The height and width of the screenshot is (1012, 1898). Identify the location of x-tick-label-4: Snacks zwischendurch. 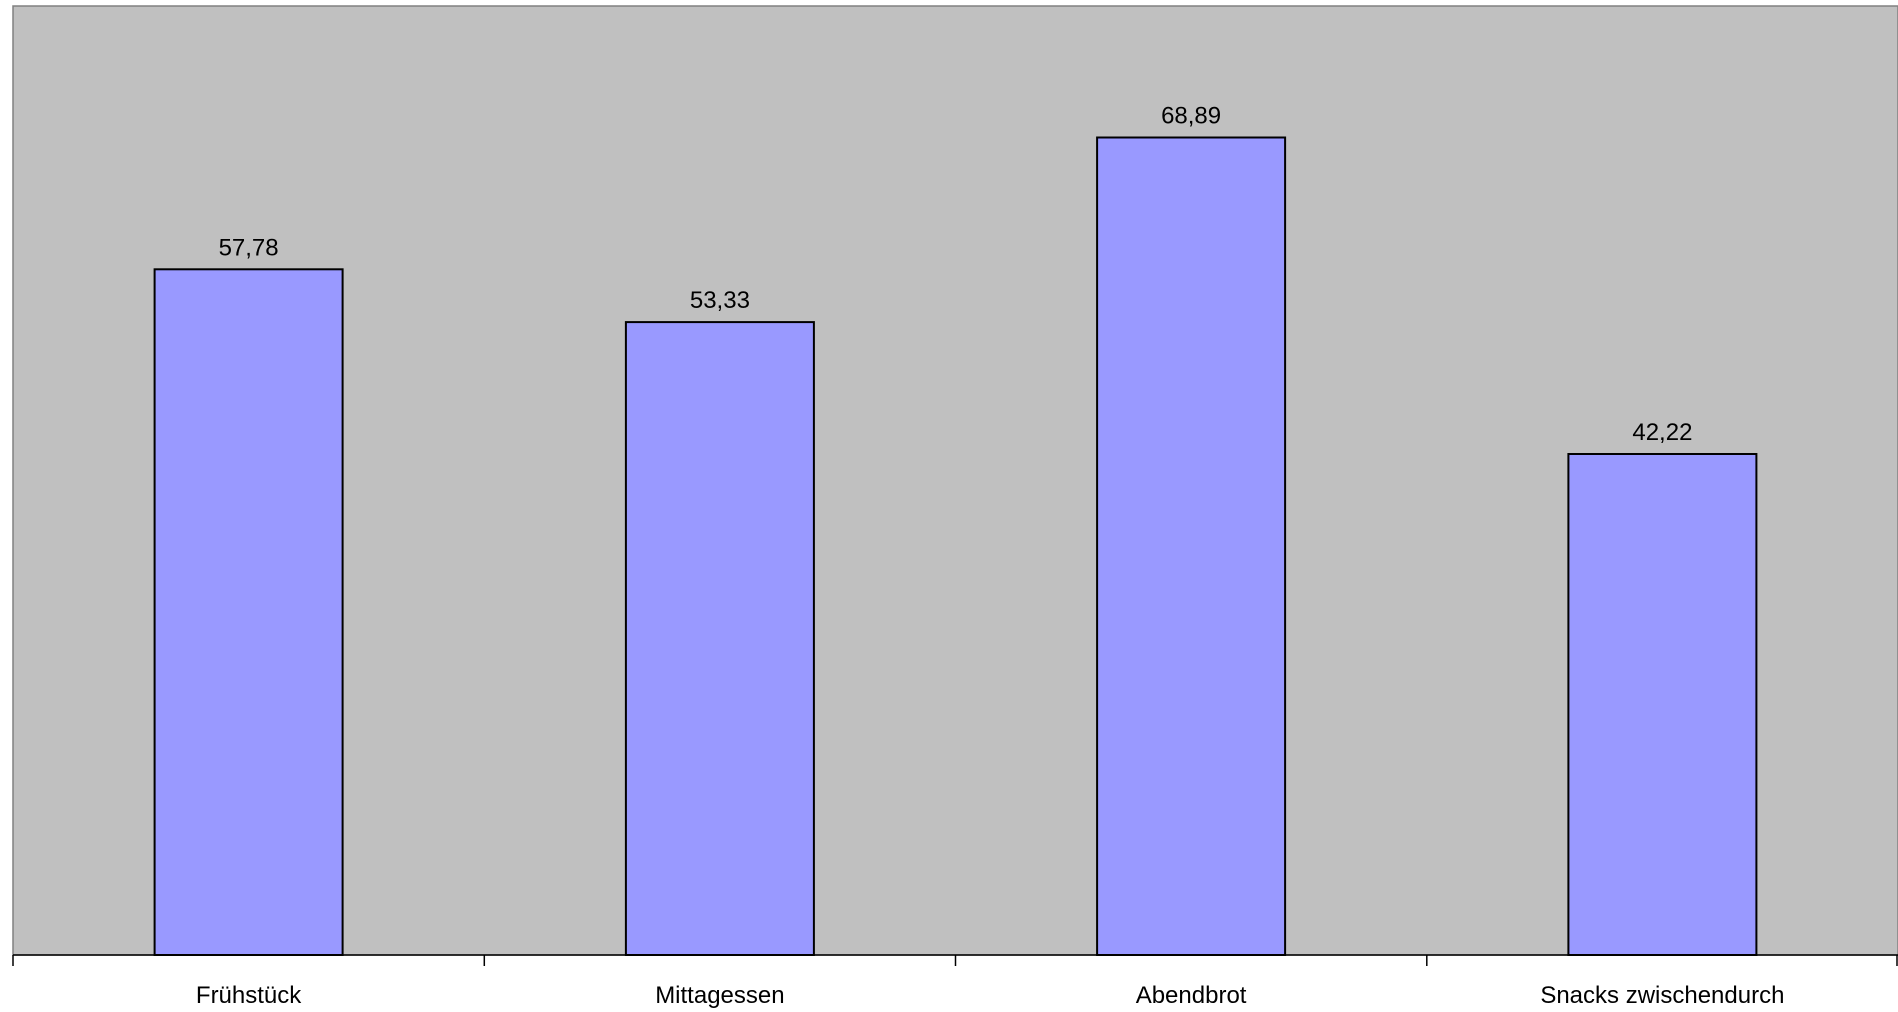
(1662, 995).